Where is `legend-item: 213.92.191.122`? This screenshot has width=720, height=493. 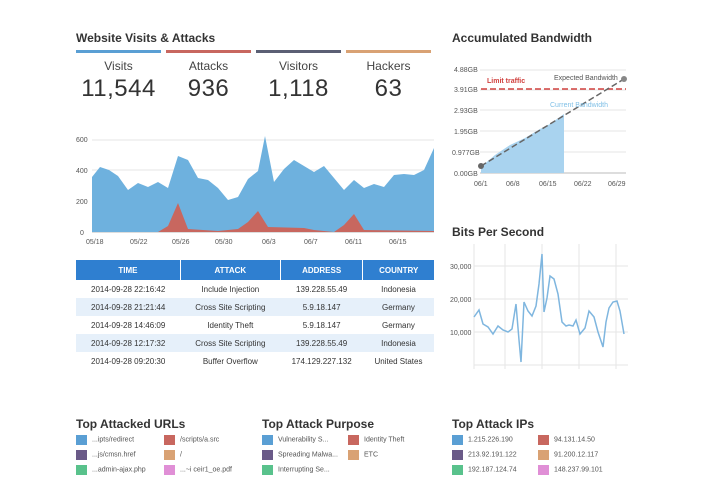 legend-item: 213.92.191.122 is located at coordinates (484, 456).